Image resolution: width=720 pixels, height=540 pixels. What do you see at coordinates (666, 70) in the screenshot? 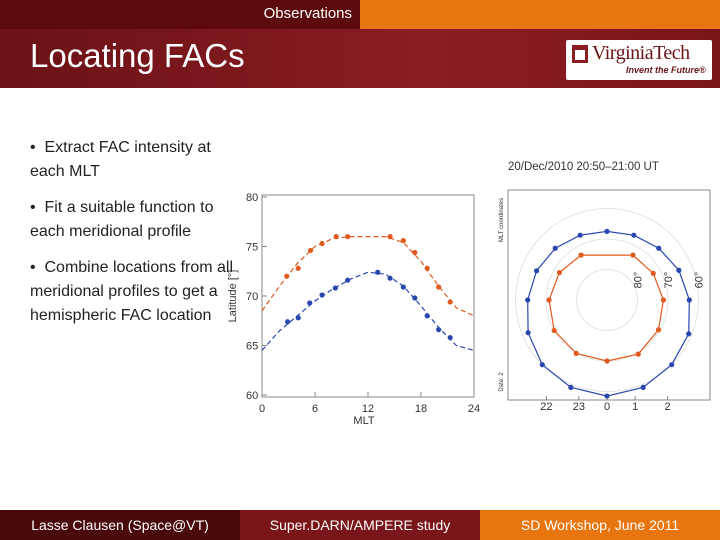
I see `logo-tagline: Invent the Future®` at bounding box center [666, 70].